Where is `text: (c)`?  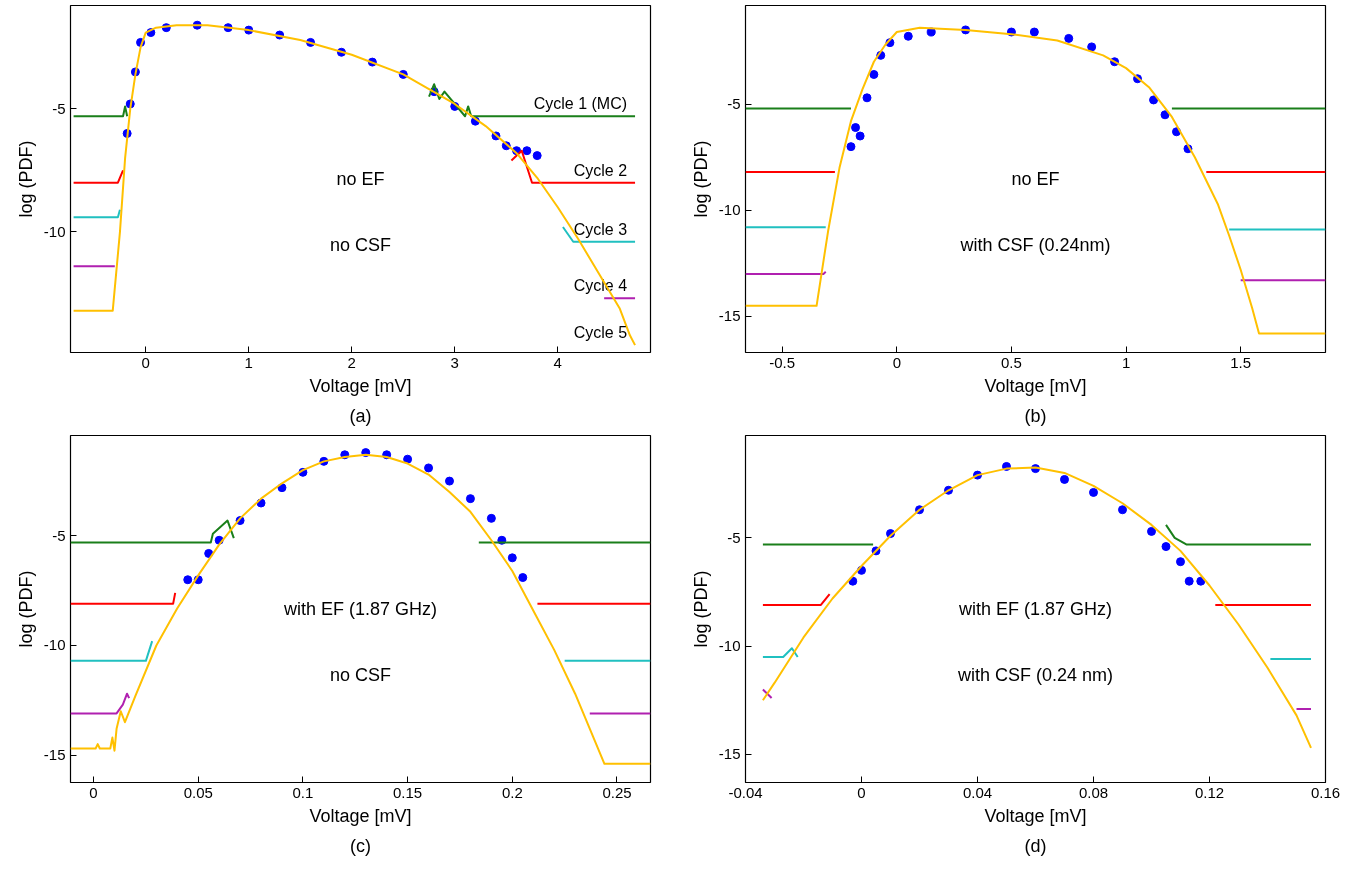 text: (c) is located at coordinates (361, 845).